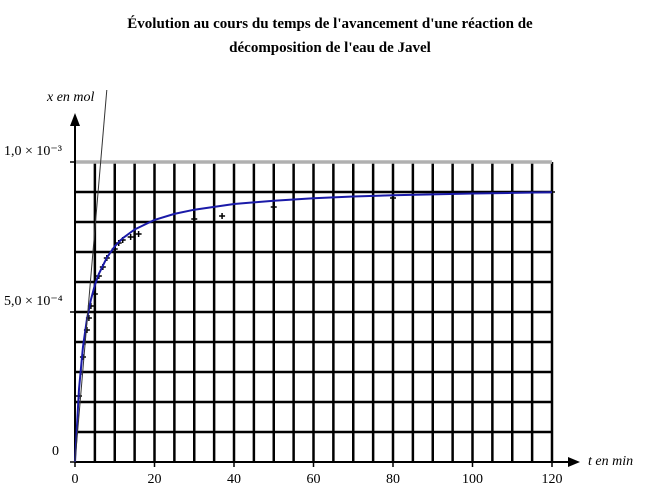  I want to click on x-axis-arrow, so click(574, 462).